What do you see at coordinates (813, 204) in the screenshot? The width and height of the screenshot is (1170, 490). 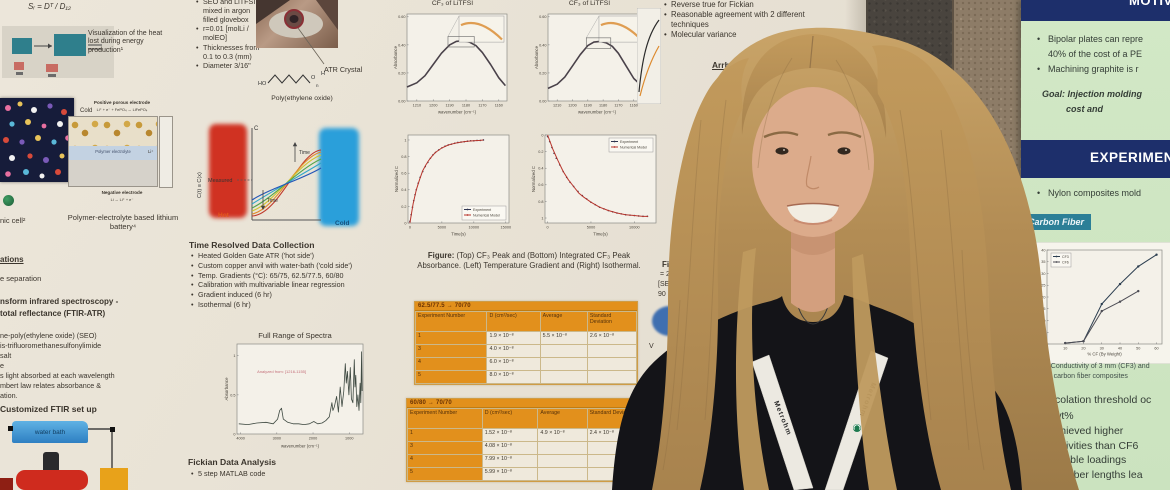 I see `upper-lip` at bounding box center [813, 204].